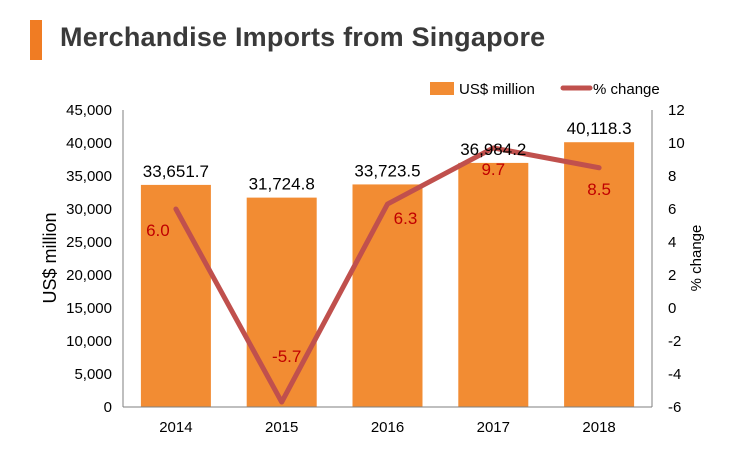  I want to click on legend: US$ million % change, so click(545, 89).